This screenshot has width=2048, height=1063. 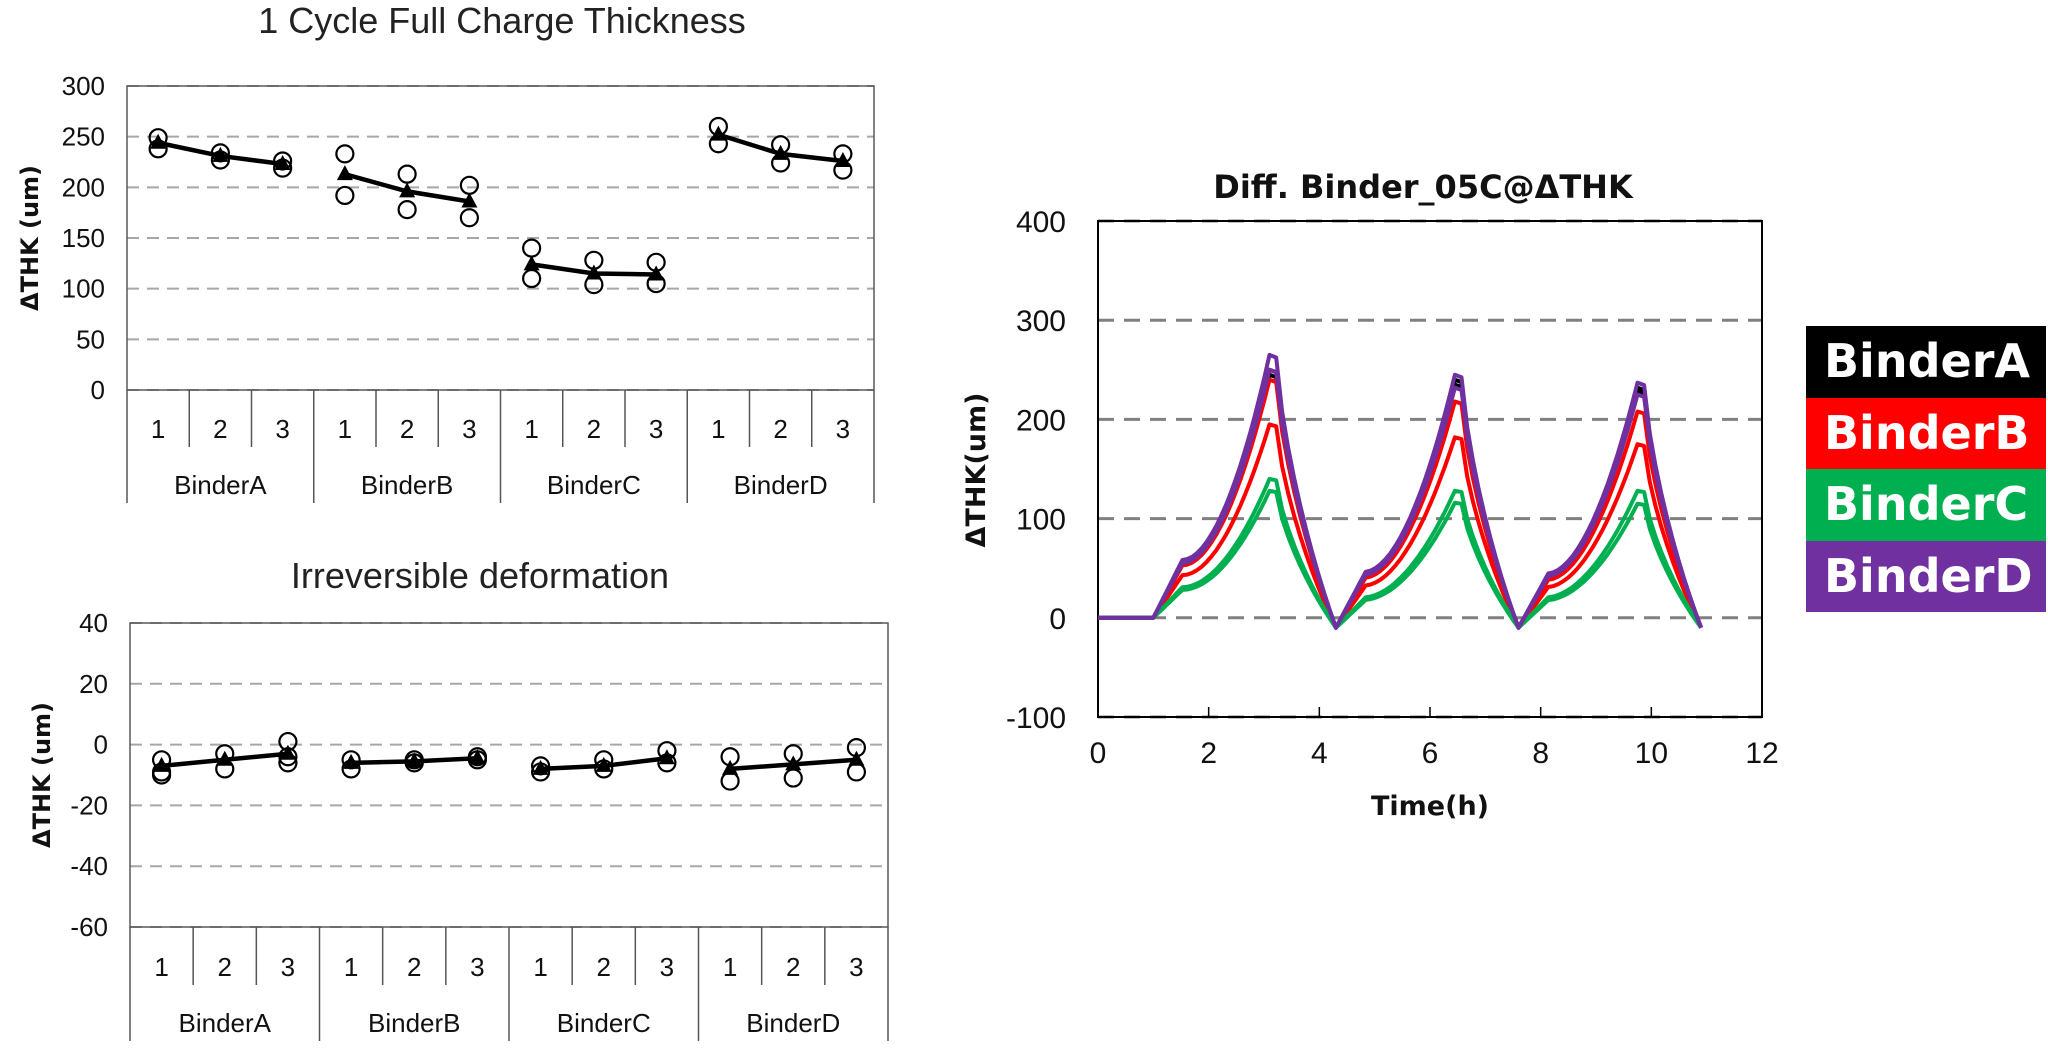 What do you see at coordinates (502, 20) in the screenshot?
I see `chart-title: 1 Cycle Full Charge Thickness` at bounding box center [502, 20].